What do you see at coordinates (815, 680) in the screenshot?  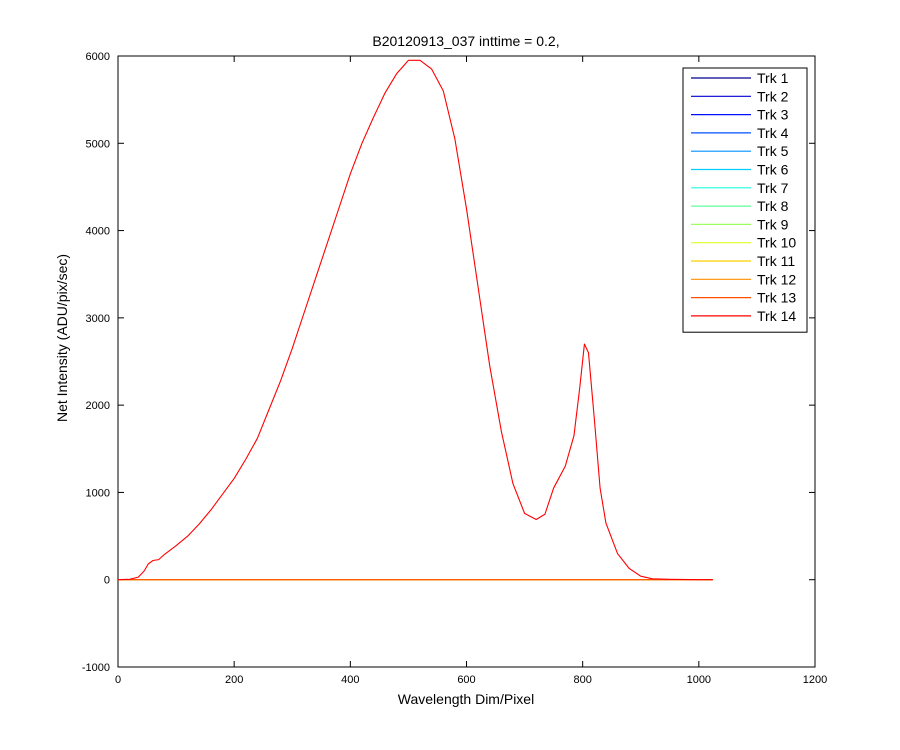 I see `x-tick-label: 1200` at bounding box center [815, 680].